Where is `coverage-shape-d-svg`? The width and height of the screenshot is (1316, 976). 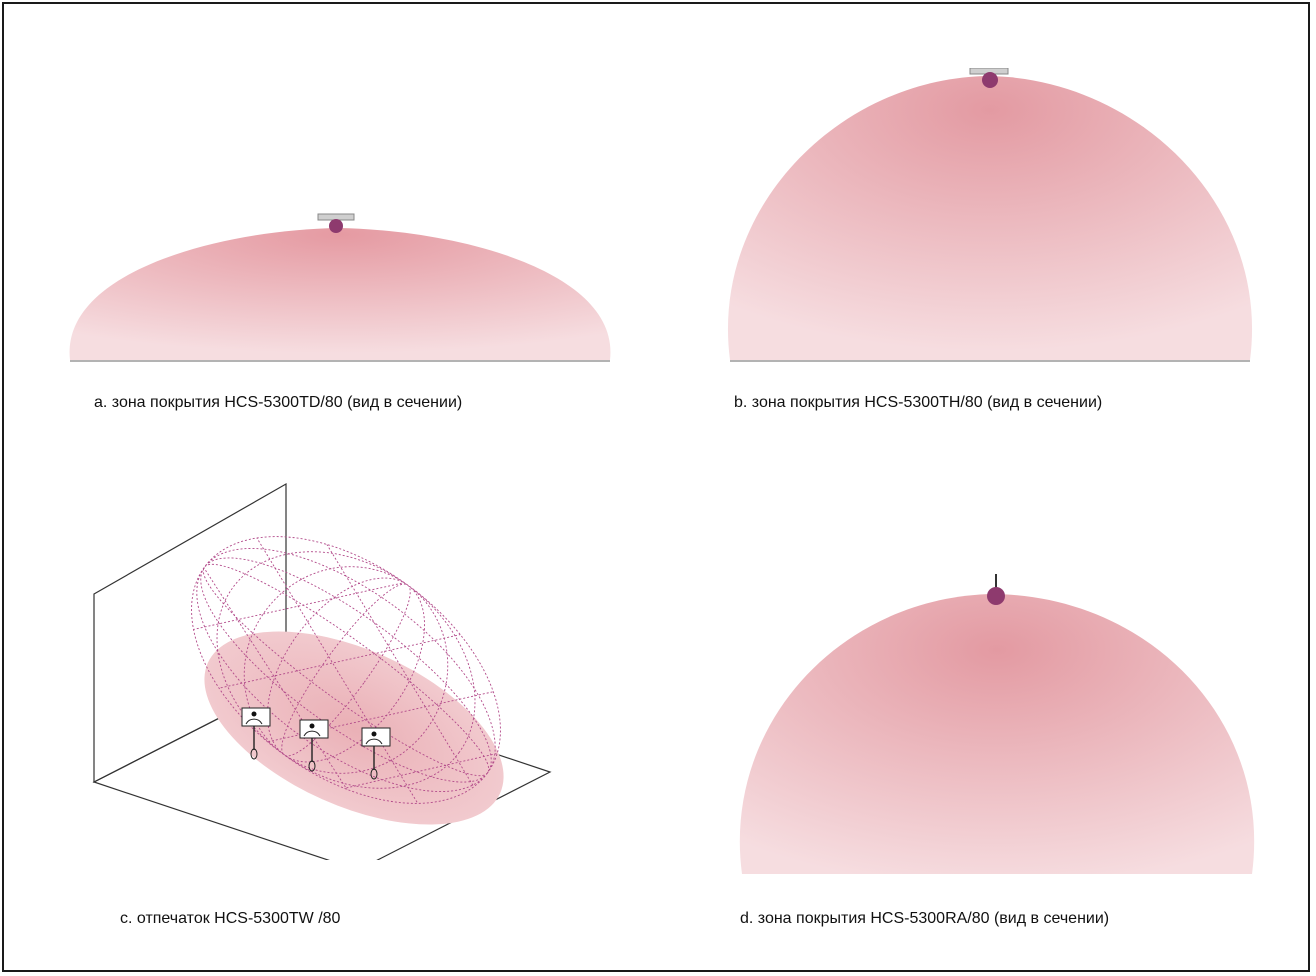
coverage-shape-d-svg is located at coordinates (997, 724).